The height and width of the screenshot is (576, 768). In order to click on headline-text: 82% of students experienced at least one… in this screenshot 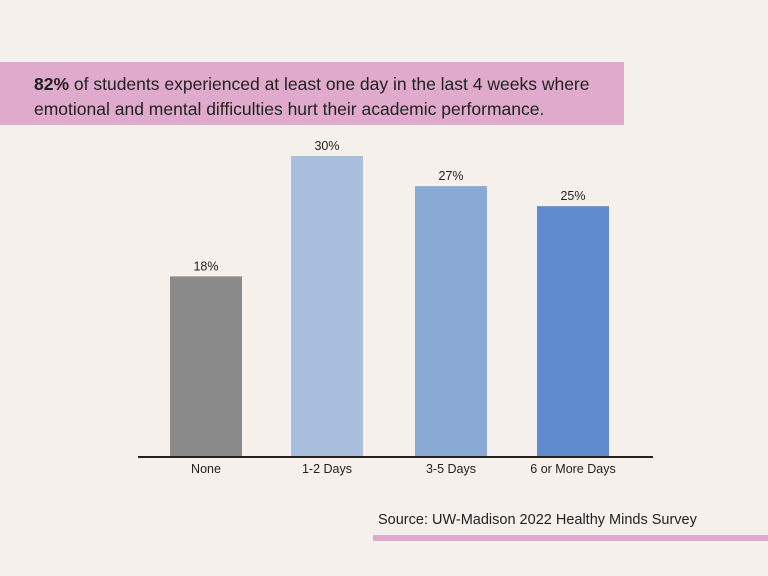, I will do `click(312, 97)`.